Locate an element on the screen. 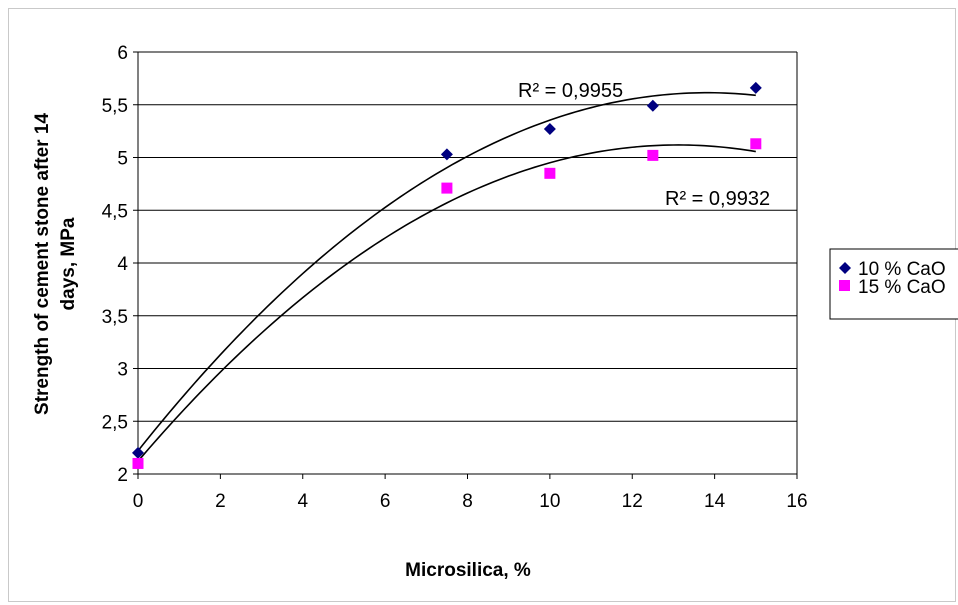  y-tick-label: 3 is located at coordinates (122, 370).